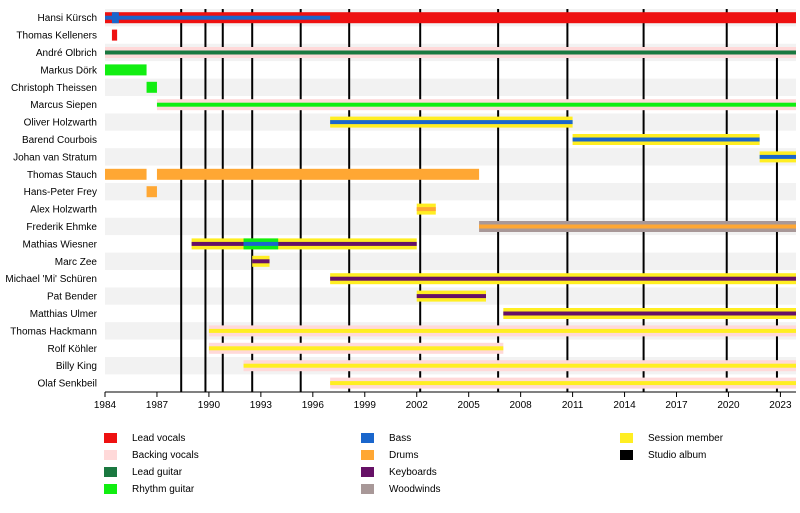 This screenshot has width=800, height=513. I want to click on member-name: Thomas Stauch, so click(62, 175).